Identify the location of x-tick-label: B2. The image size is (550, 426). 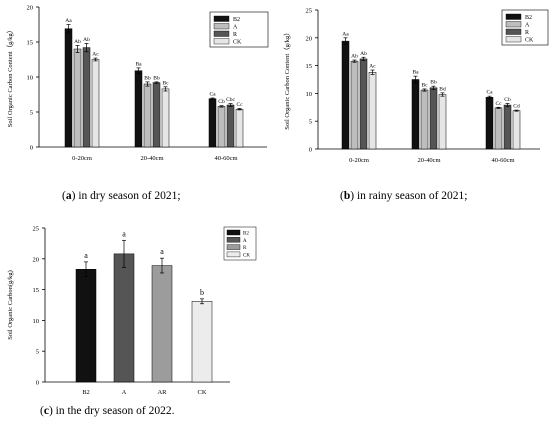
(86, 392).